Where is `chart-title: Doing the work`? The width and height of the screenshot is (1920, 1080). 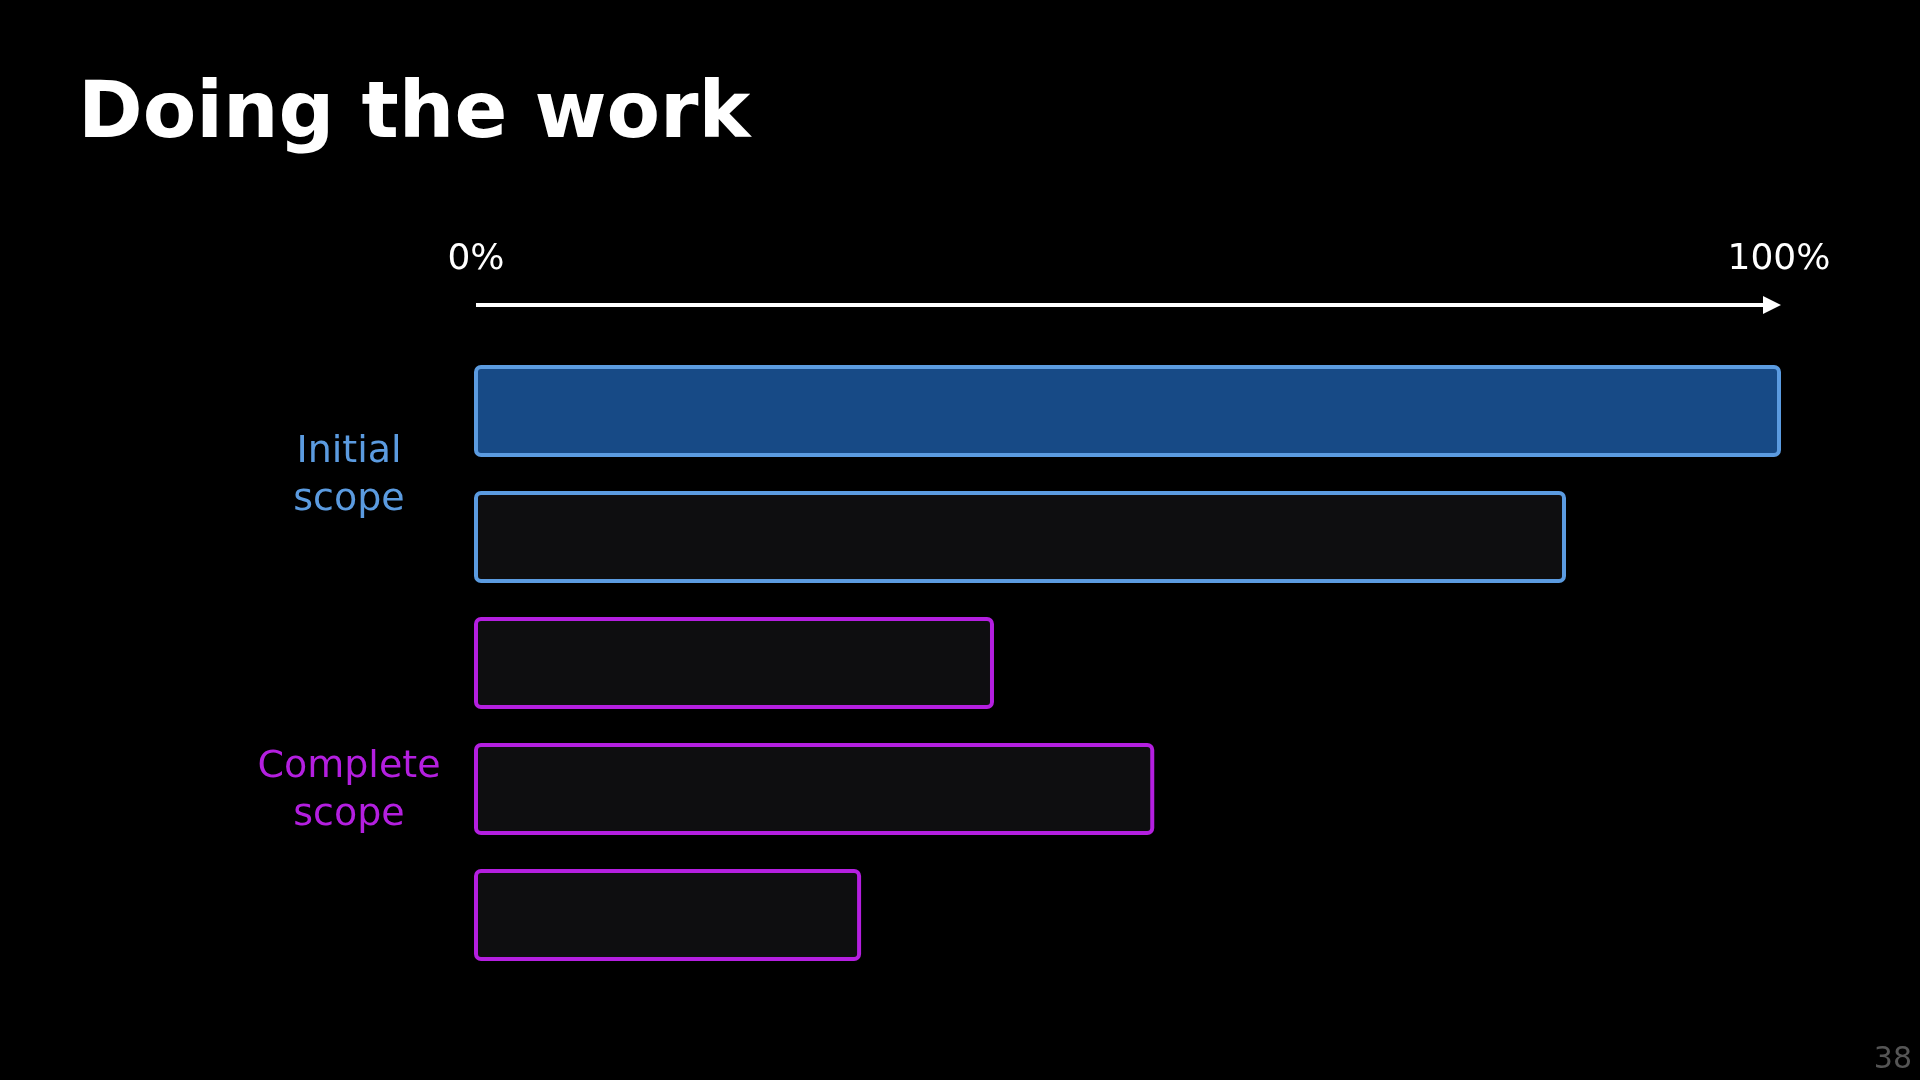
chart-title: Doing the work is located at coordinates (415, 110).